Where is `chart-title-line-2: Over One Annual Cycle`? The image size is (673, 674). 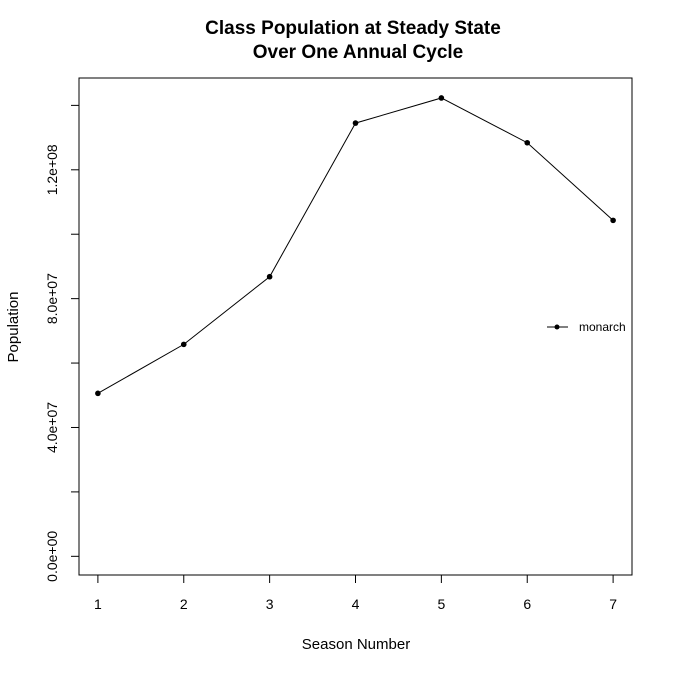 chart-title-line-2: Over One Annual Cycle is located at coordinates (358, 52).